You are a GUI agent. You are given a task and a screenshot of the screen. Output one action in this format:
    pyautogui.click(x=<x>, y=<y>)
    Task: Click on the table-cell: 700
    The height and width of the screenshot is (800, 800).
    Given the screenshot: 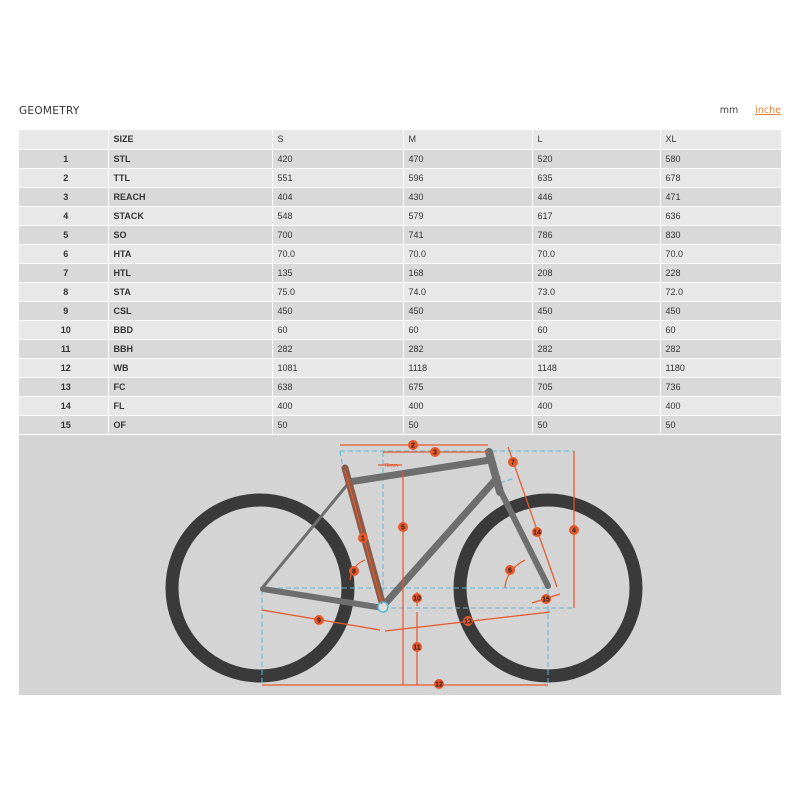 What is the action you would take?
    pyautogui.click(x=337, y=235)
    